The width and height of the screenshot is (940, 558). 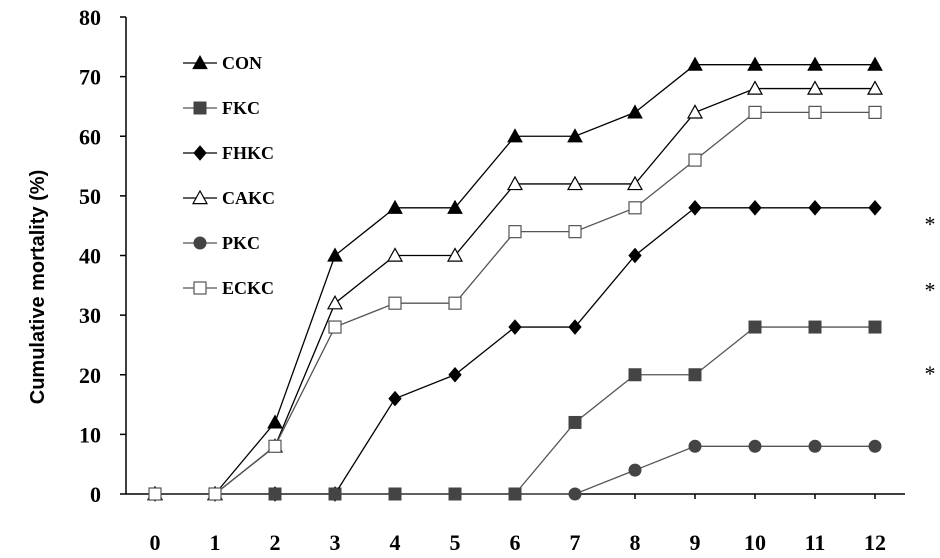 I want to click on x-tick-label: 3, so click(x=335, y=542).